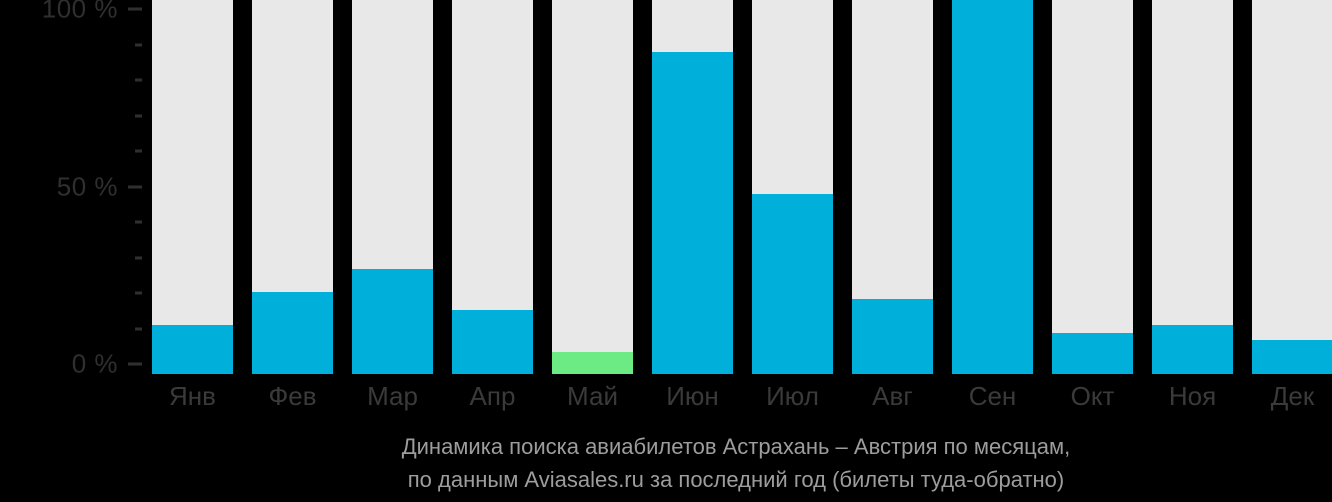  What do you see at coordinates (492, 187) in the screenshot?
I see `bar-track-Апр` at bounding box center [492, 187].